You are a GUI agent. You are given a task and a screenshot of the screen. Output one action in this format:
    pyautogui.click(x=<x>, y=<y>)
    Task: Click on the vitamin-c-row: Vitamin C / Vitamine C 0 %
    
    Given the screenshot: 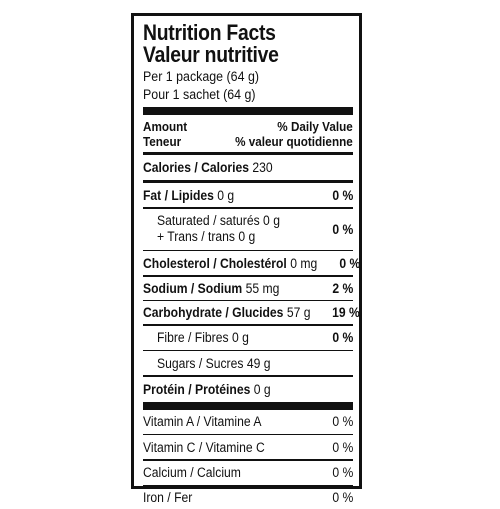 What is the action you would take?
    pyautogui.click(x=248, y=447)
    